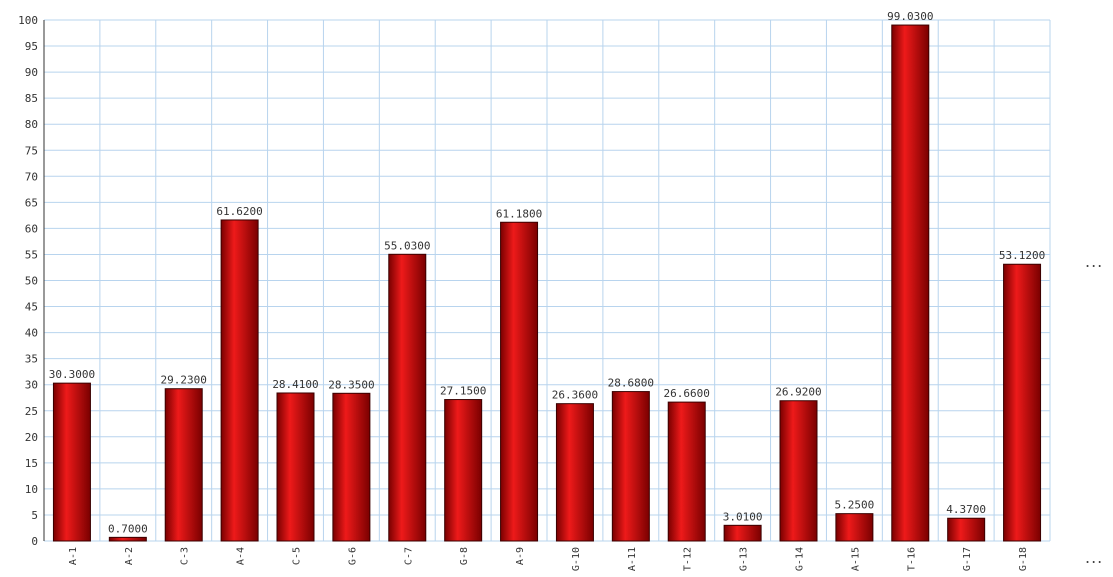 The image size is (1113, 577). Describe the element at coordinates (31, 463) in the screenshot. I see `y-tick-label: 15` at that location.